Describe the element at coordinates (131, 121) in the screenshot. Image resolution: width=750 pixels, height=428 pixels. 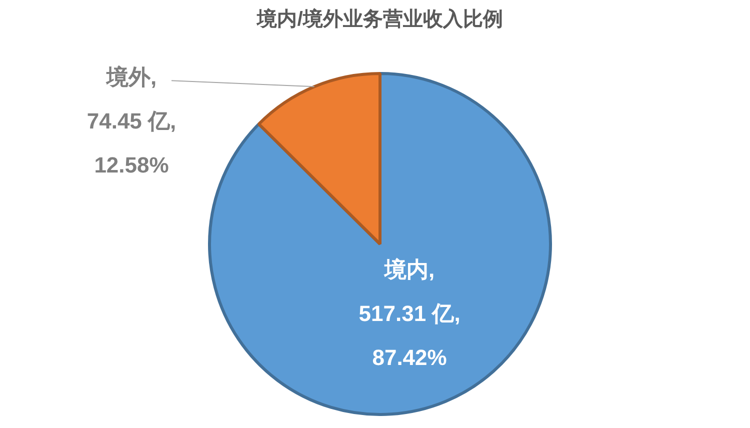
I see `slice-label: 境外, 74.45 亿, 12.58%` at that location.